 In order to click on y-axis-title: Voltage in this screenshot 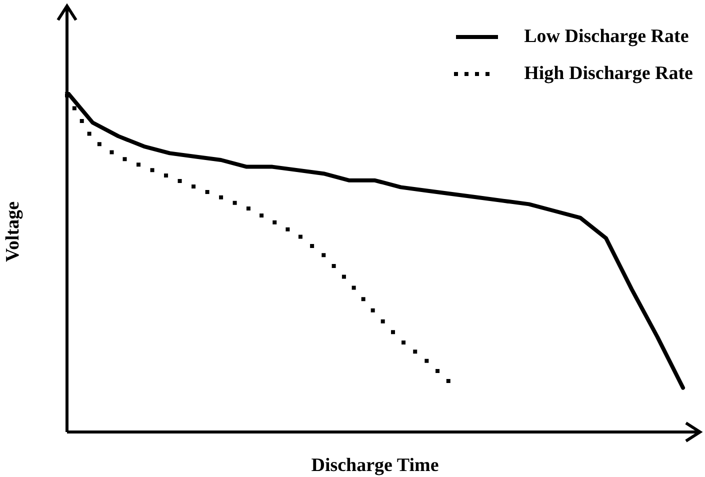, I will do `click(13, 231)`.